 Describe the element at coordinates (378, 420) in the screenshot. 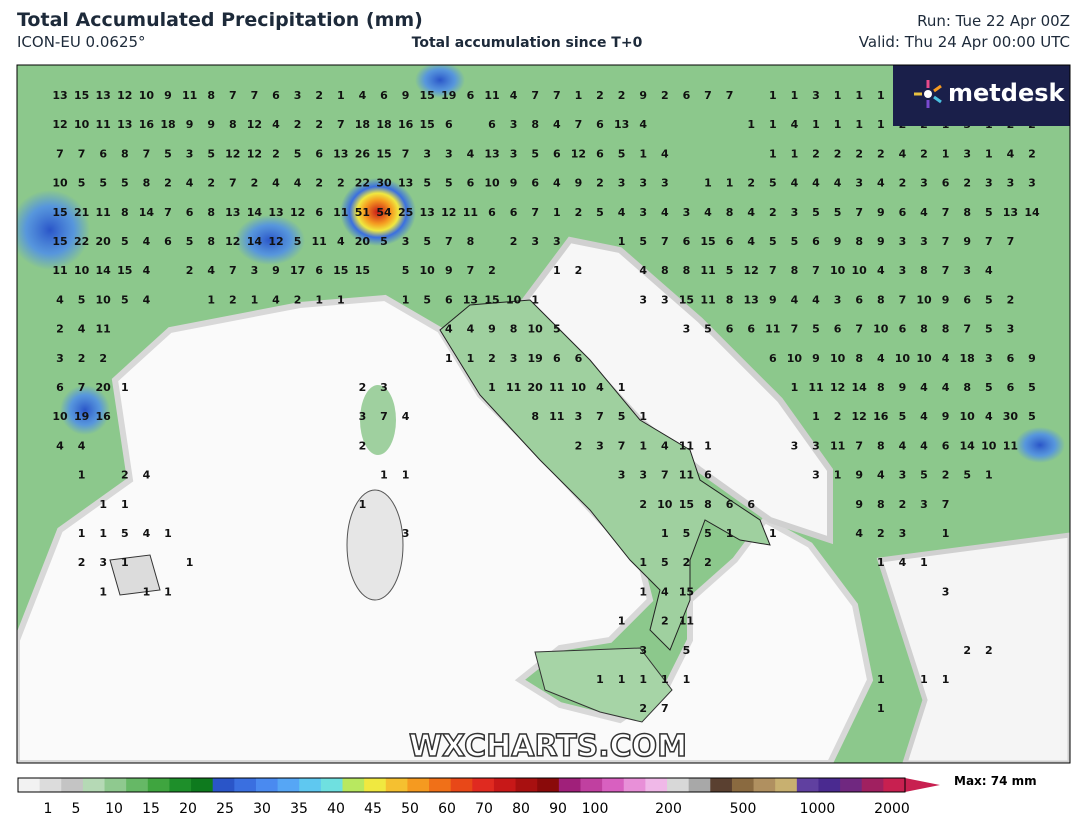

I see `corsica` at that location.